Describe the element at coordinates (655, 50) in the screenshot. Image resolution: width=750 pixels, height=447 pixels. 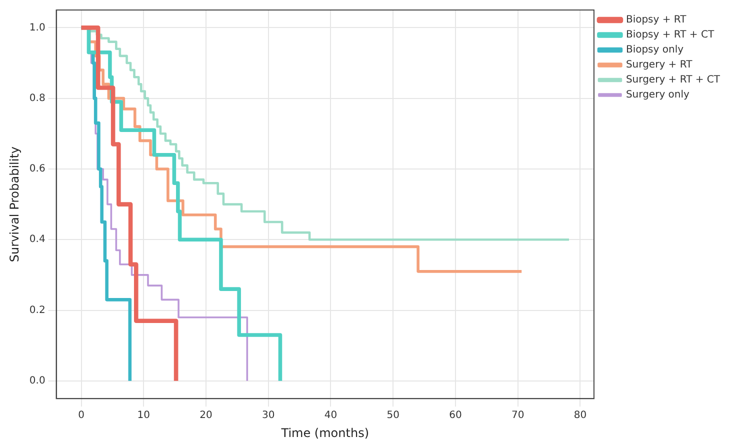
I see `legend-label: Biopsy only` at that location.